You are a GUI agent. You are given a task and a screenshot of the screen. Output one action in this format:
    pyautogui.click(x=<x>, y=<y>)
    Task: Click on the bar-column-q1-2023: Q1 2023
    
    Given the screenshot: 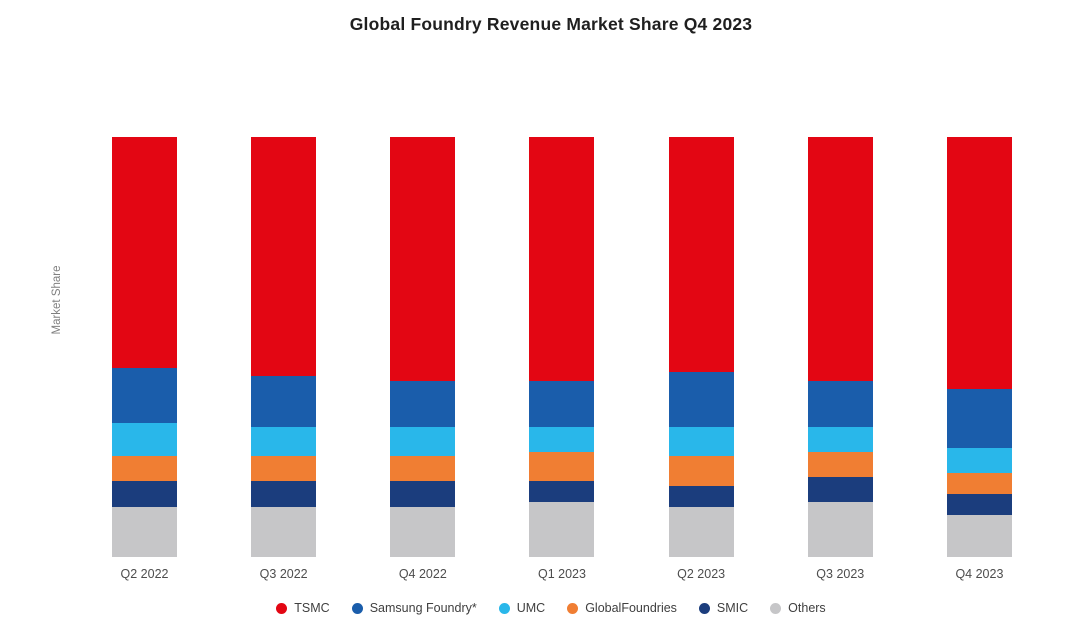 What is the action you would take?
    pyautogui.click(x=562, y=359)
    